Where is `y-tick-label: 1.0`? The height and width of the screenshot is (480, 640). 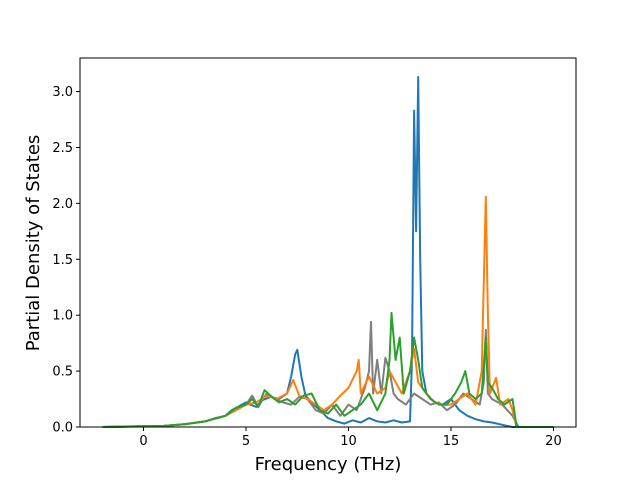 y-tick-label: 1.0 is located at coordinates (62, 316).